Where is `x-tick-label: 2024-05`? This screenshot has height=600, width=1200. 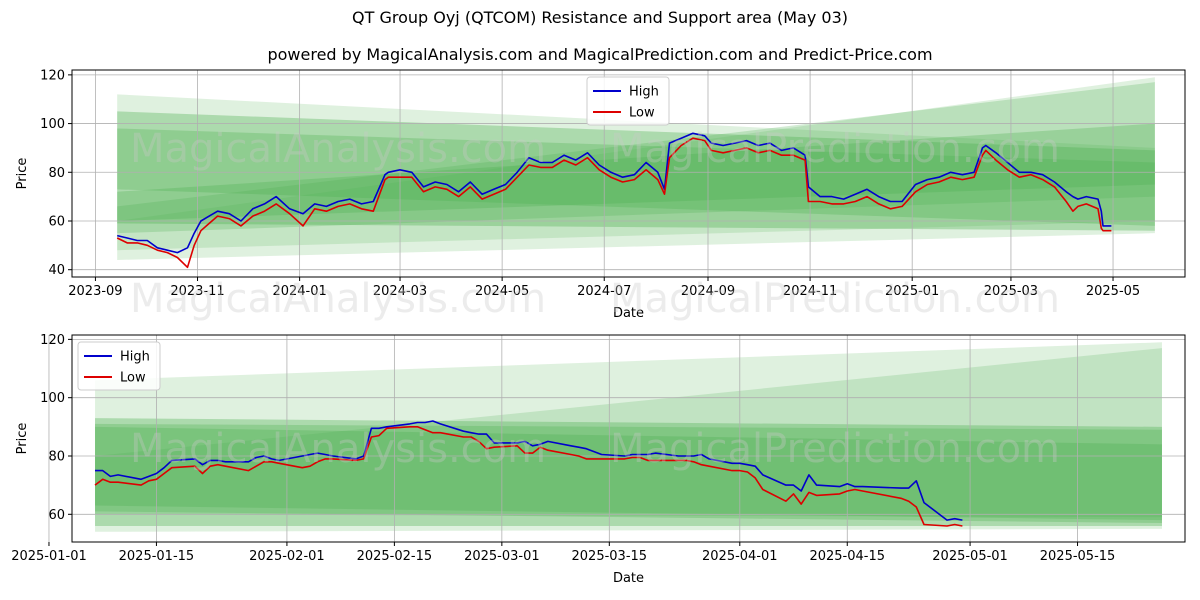 x-tick-label: 2024-05 is located at coordinates (502, 291).